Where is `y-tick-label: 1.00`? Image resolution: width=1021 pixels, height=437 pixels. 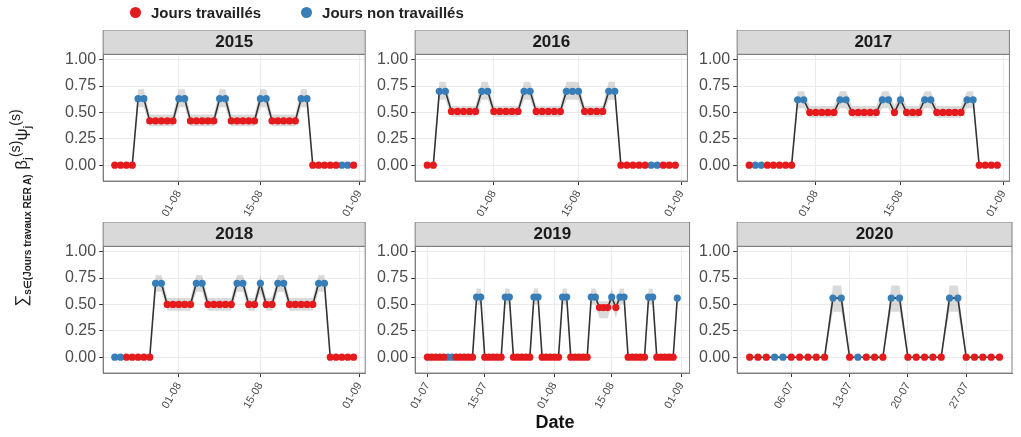 y-tick-label: 1.00 is located at coordinates (81, 251).